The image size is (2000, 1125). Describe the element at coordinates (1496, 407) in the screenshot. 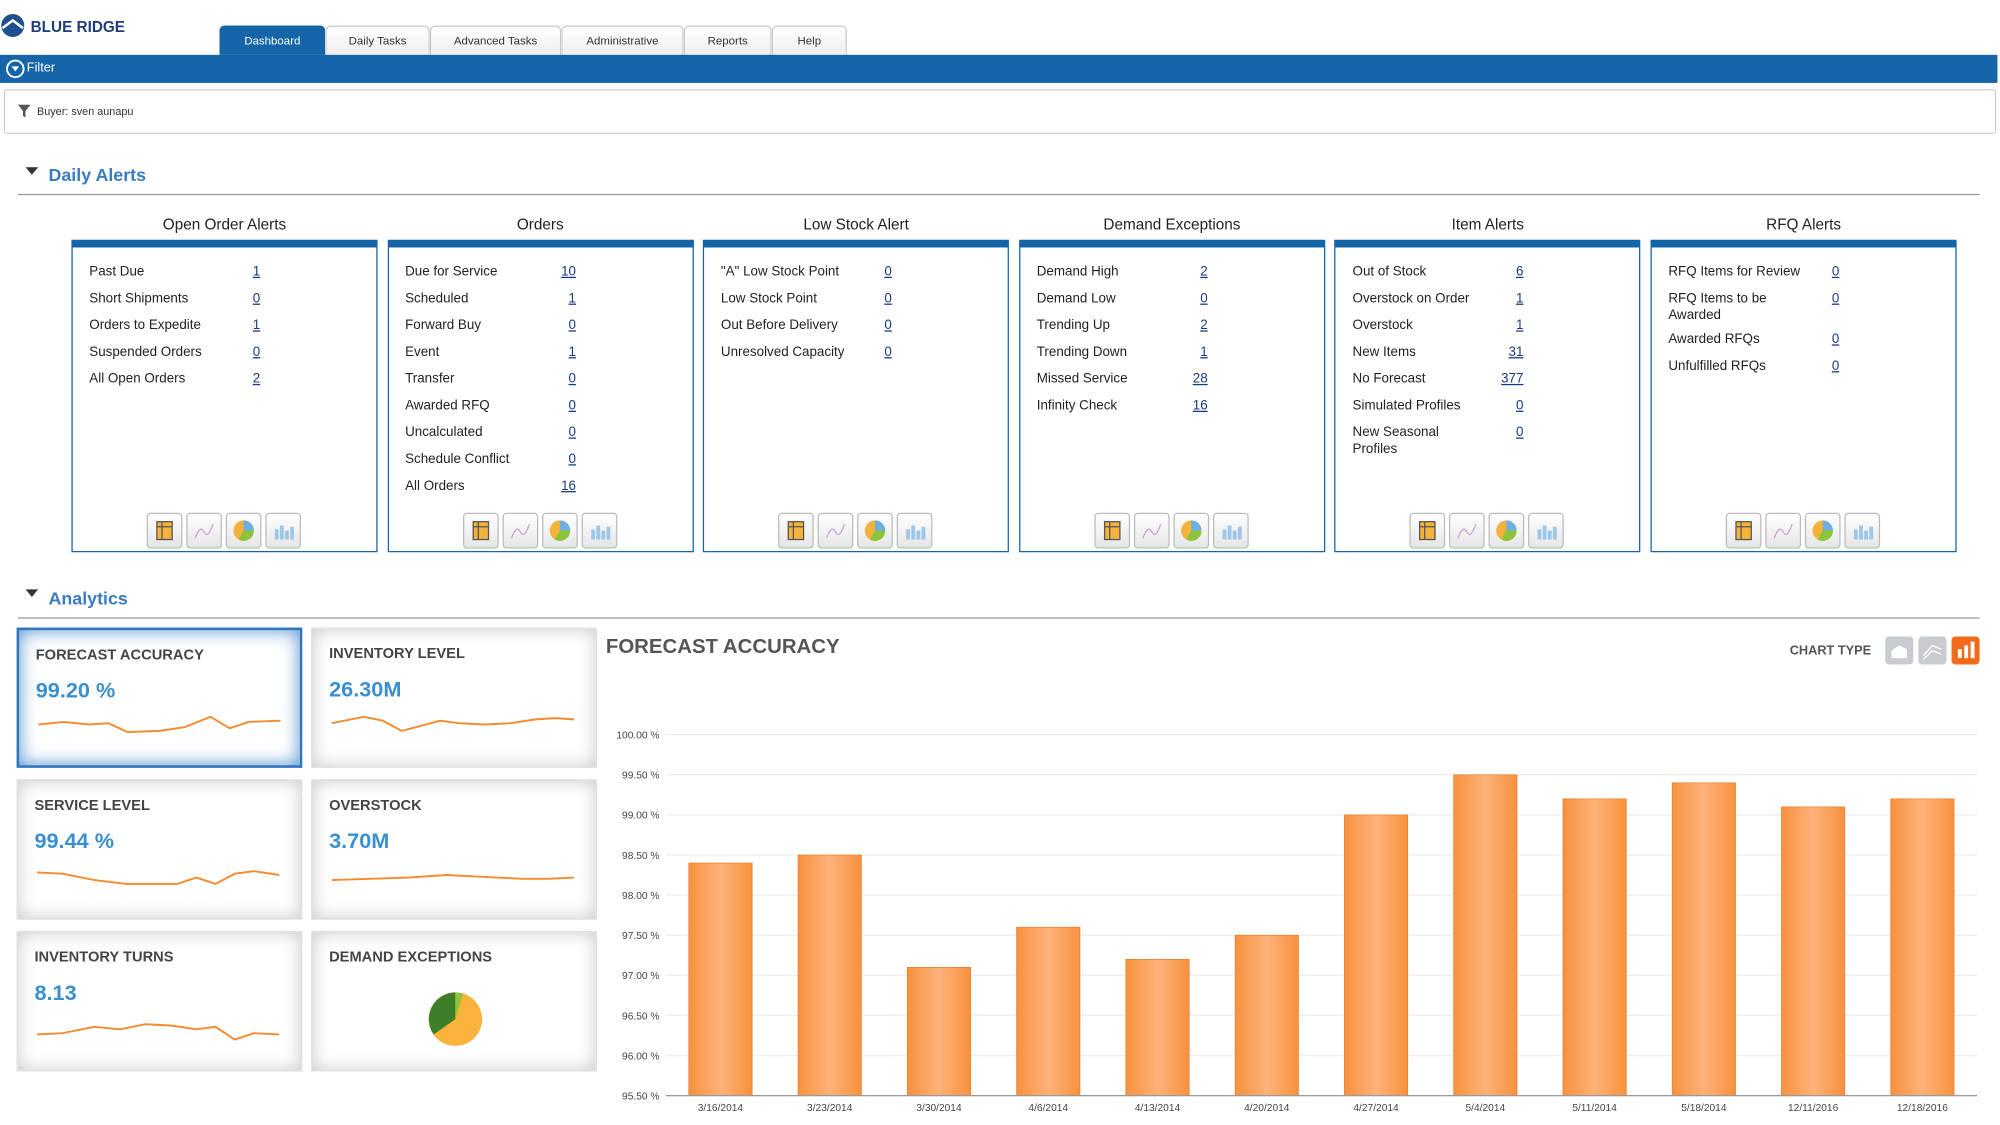

I see `alert-row: Simulated Profiles 0` at that location.